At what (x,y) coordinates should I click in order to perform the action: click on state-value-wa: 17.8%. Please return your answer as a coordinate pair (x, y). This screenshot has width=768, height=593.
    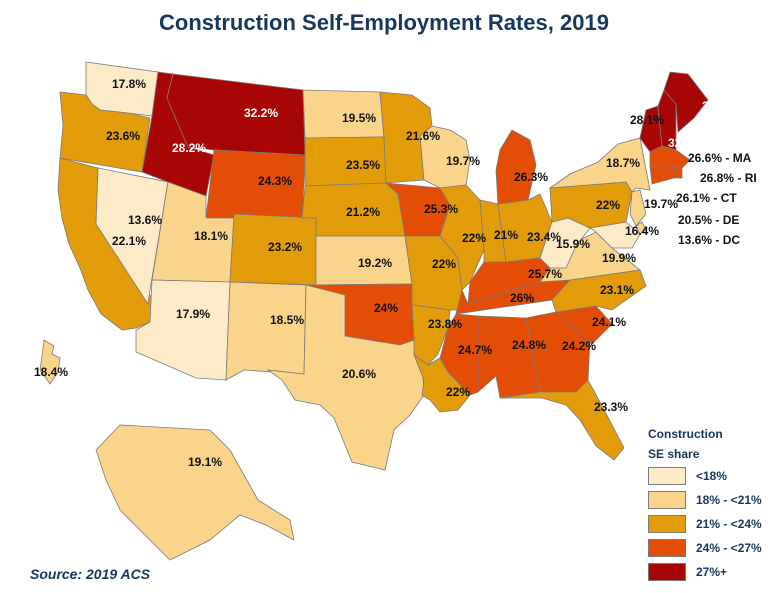
    Looking at the image, I should click on (129, 84).